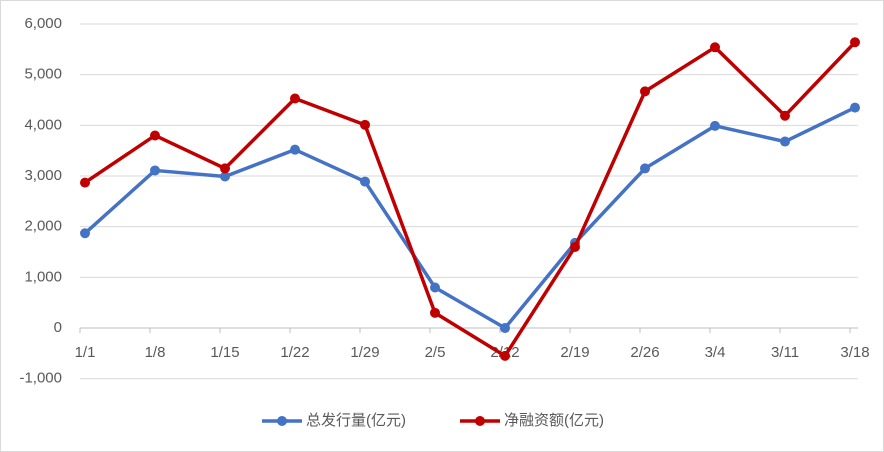  I want to click on y-tick-label: 0, so click(58, 327).